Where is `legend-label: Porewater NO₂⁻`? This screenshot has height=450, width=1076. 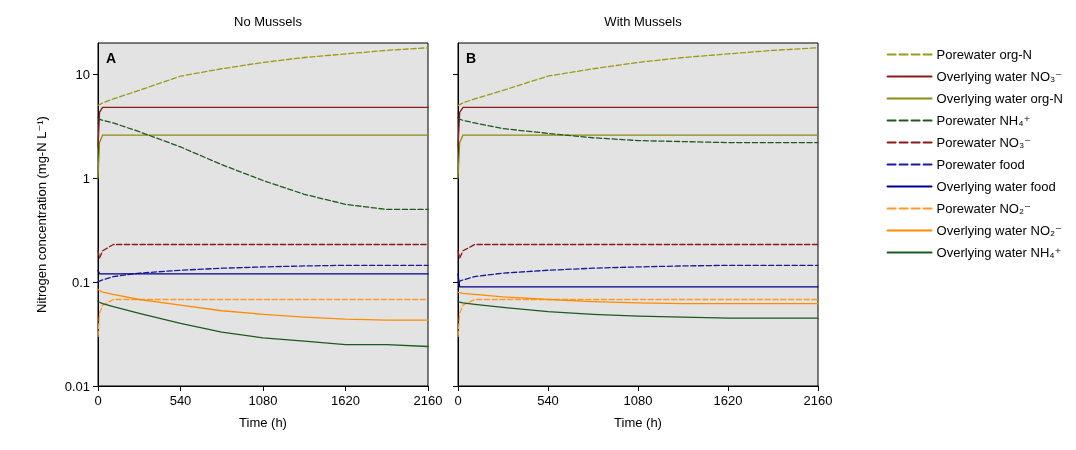 legend-label: Porewater NO₂⁻ is located at coordinates (983, 208).